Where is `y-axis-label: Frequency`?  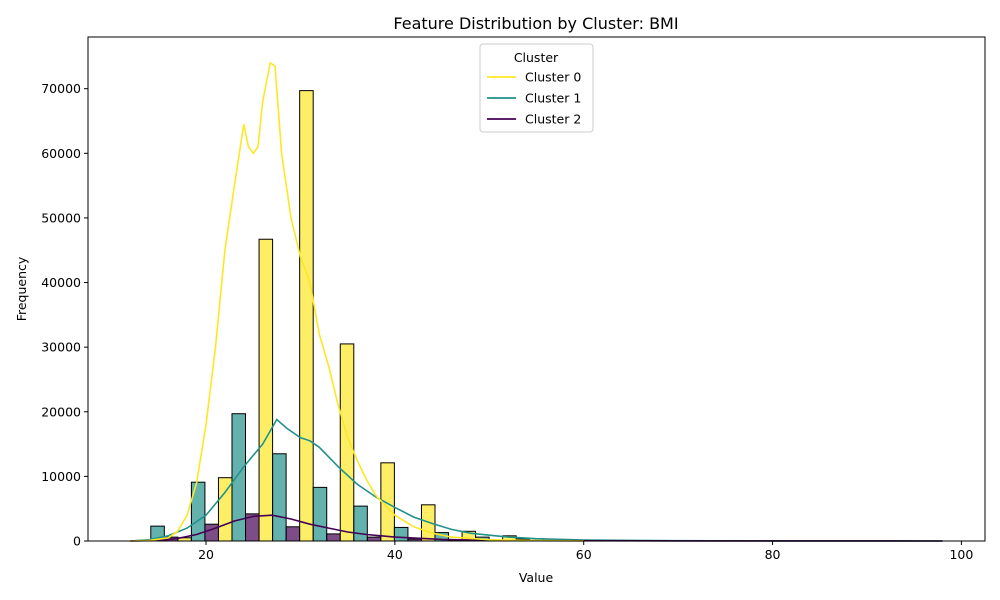 y-axis-label: Frequency is located at coordinates (21, 288).